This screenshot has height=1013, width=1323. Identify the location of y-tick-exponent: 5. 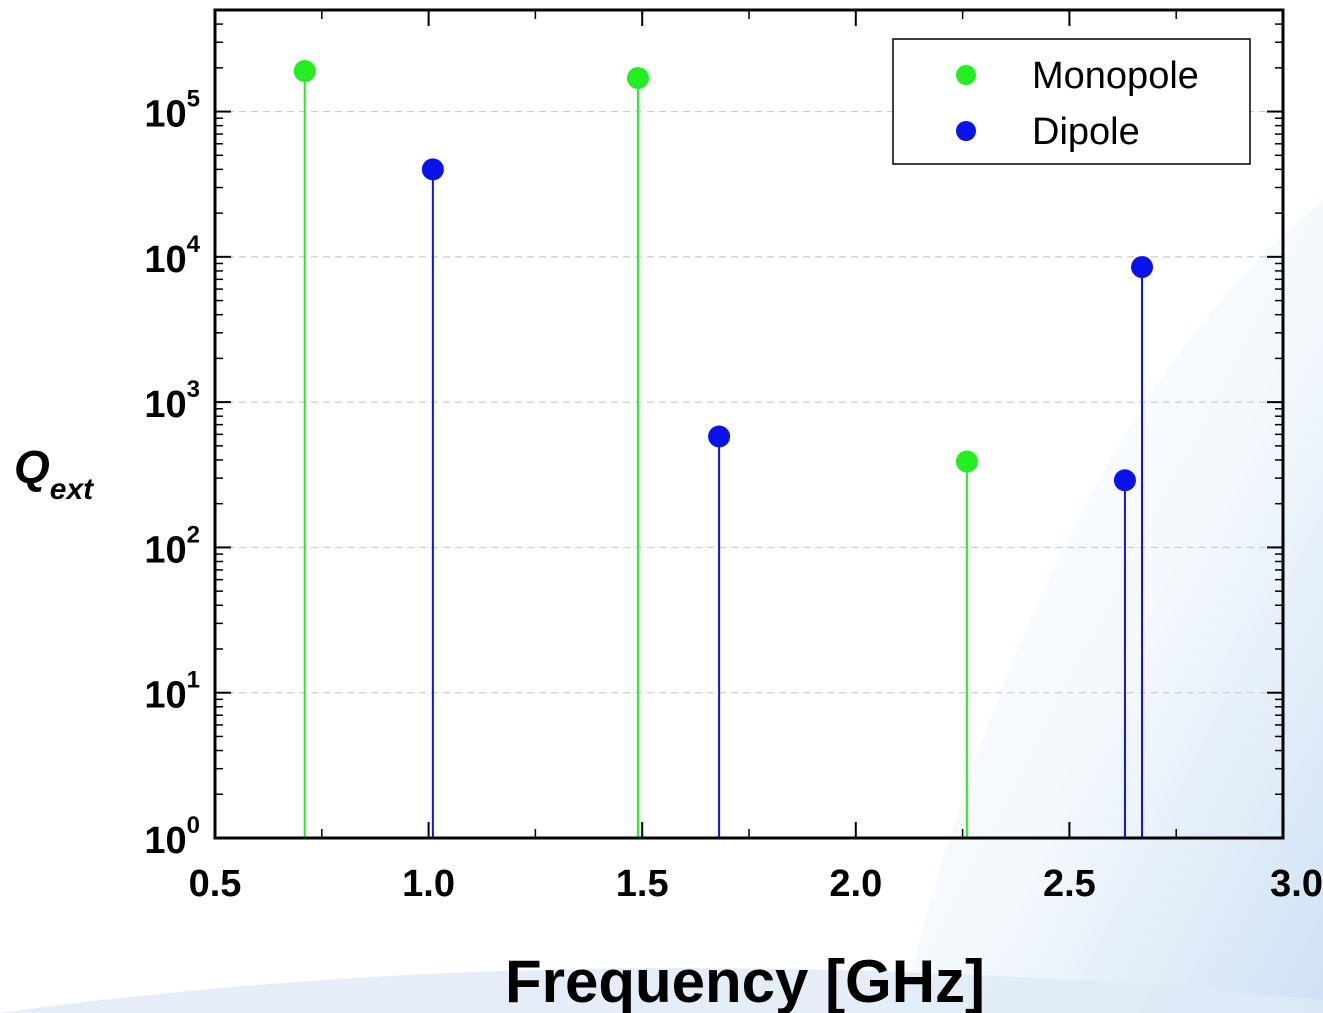
(193, 99).